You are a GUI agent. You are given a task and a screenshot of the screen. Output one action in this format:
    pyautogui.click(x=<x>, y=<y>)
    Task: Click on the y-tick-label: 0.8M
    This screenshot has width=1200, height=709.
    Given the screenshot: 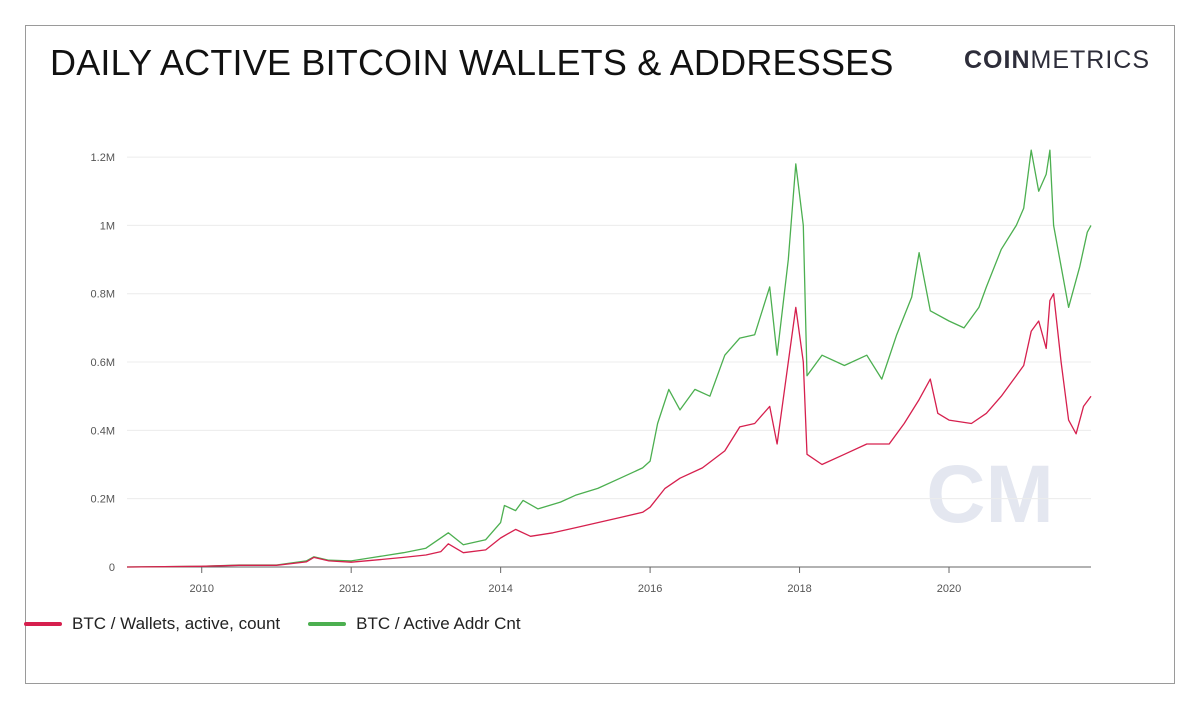 What is the action you would take?
    pyautogui.click(x=103, y=295)
    